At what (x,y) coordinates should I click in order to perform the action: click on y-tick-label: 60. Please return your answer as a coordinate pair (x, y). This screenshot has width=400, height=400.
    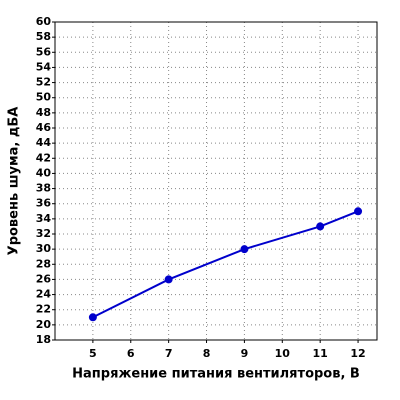
    Looking at the image, I should click on (44, 21).